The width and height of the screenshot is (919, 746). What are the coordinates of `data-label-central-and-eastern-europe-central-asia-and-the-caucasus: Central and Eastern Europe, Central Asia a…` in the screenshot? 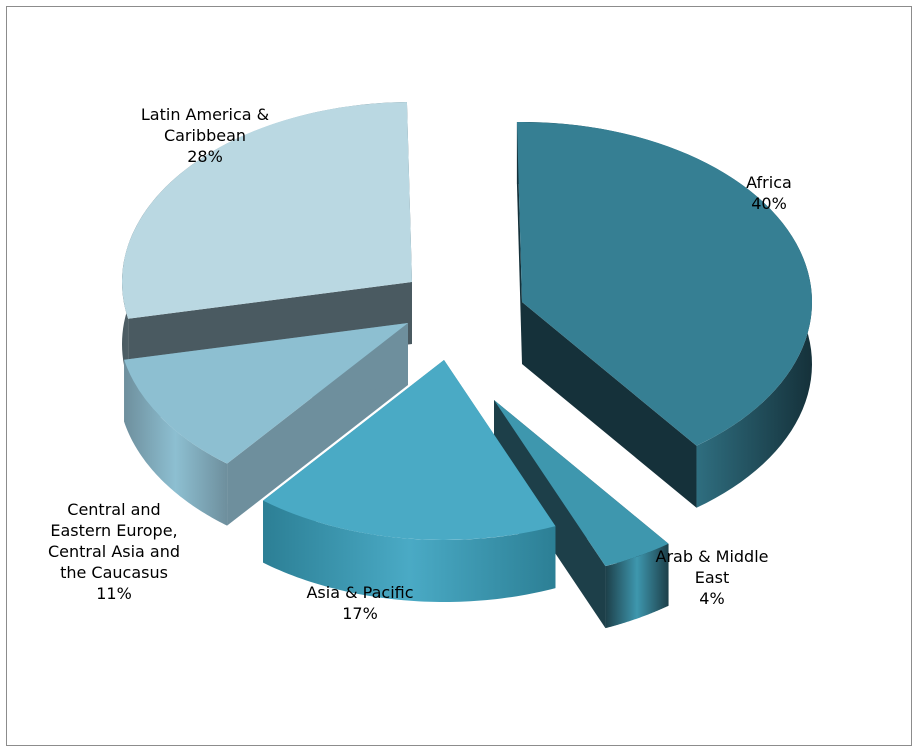 It's located at (114, 551).